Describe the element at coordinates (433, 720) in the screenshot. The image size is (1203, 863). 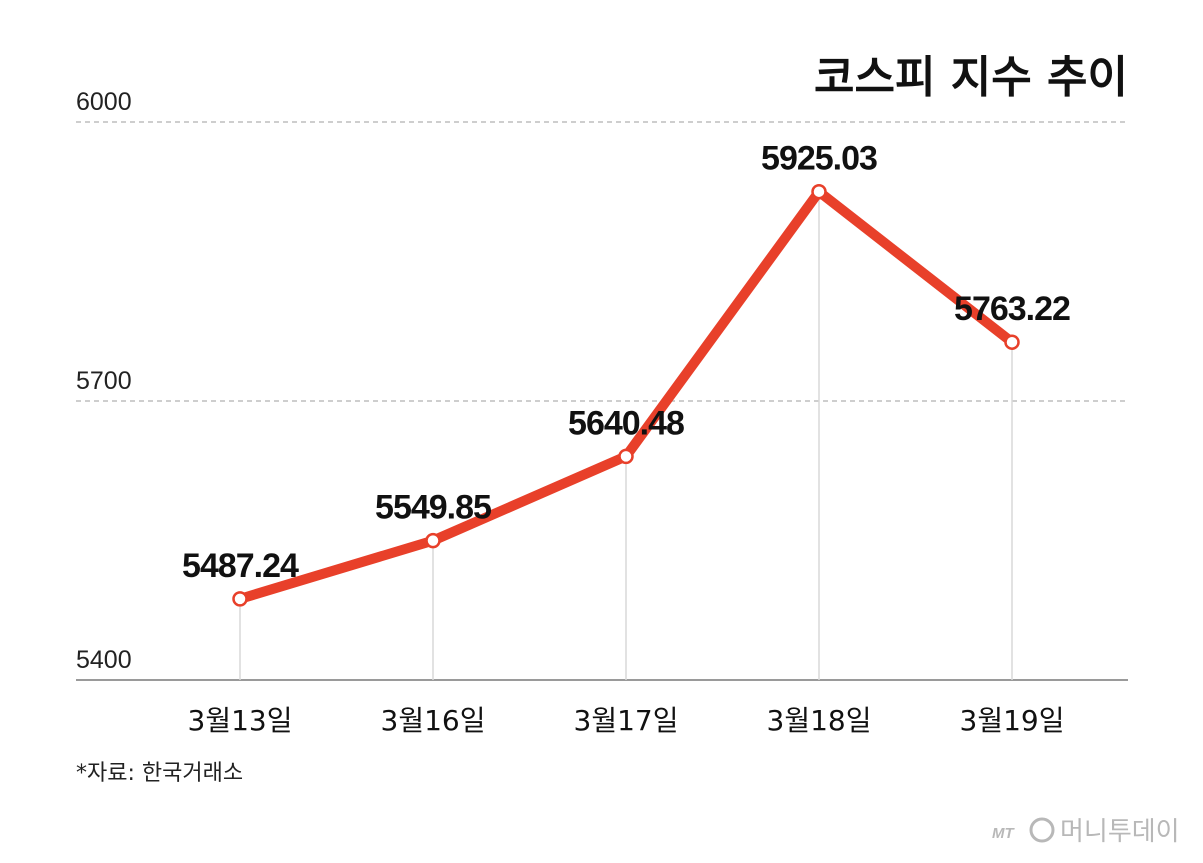
I see `x-tick-label-2: 3월16일` at that location.